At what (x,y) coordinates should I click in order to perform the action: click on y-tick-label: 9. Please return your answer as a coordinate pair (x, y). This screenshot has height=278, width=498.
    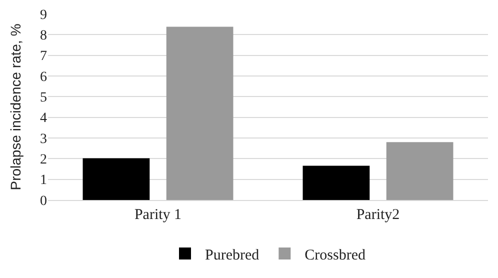
    Looking at the image, I should click on (43, 15).